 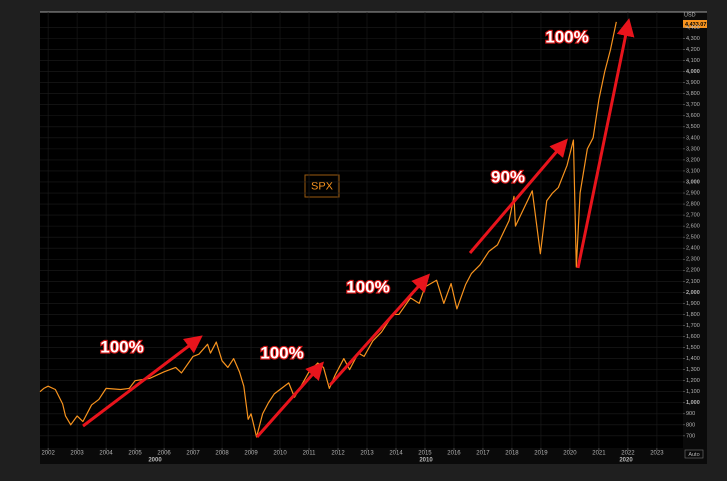 What do you see at coordinates (690, 436) in the screenshot?
I see `y-tick-label: 700` at bounding box center [690, 436].